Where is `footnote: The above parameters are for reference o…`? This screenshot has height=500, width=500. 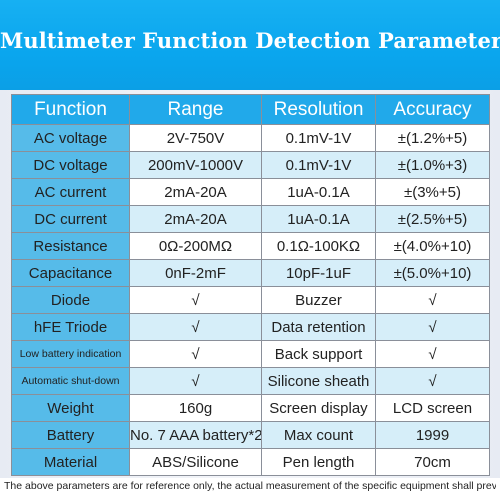
footnote: The above parameters are for reference o… is located at coordinates (250, 486).